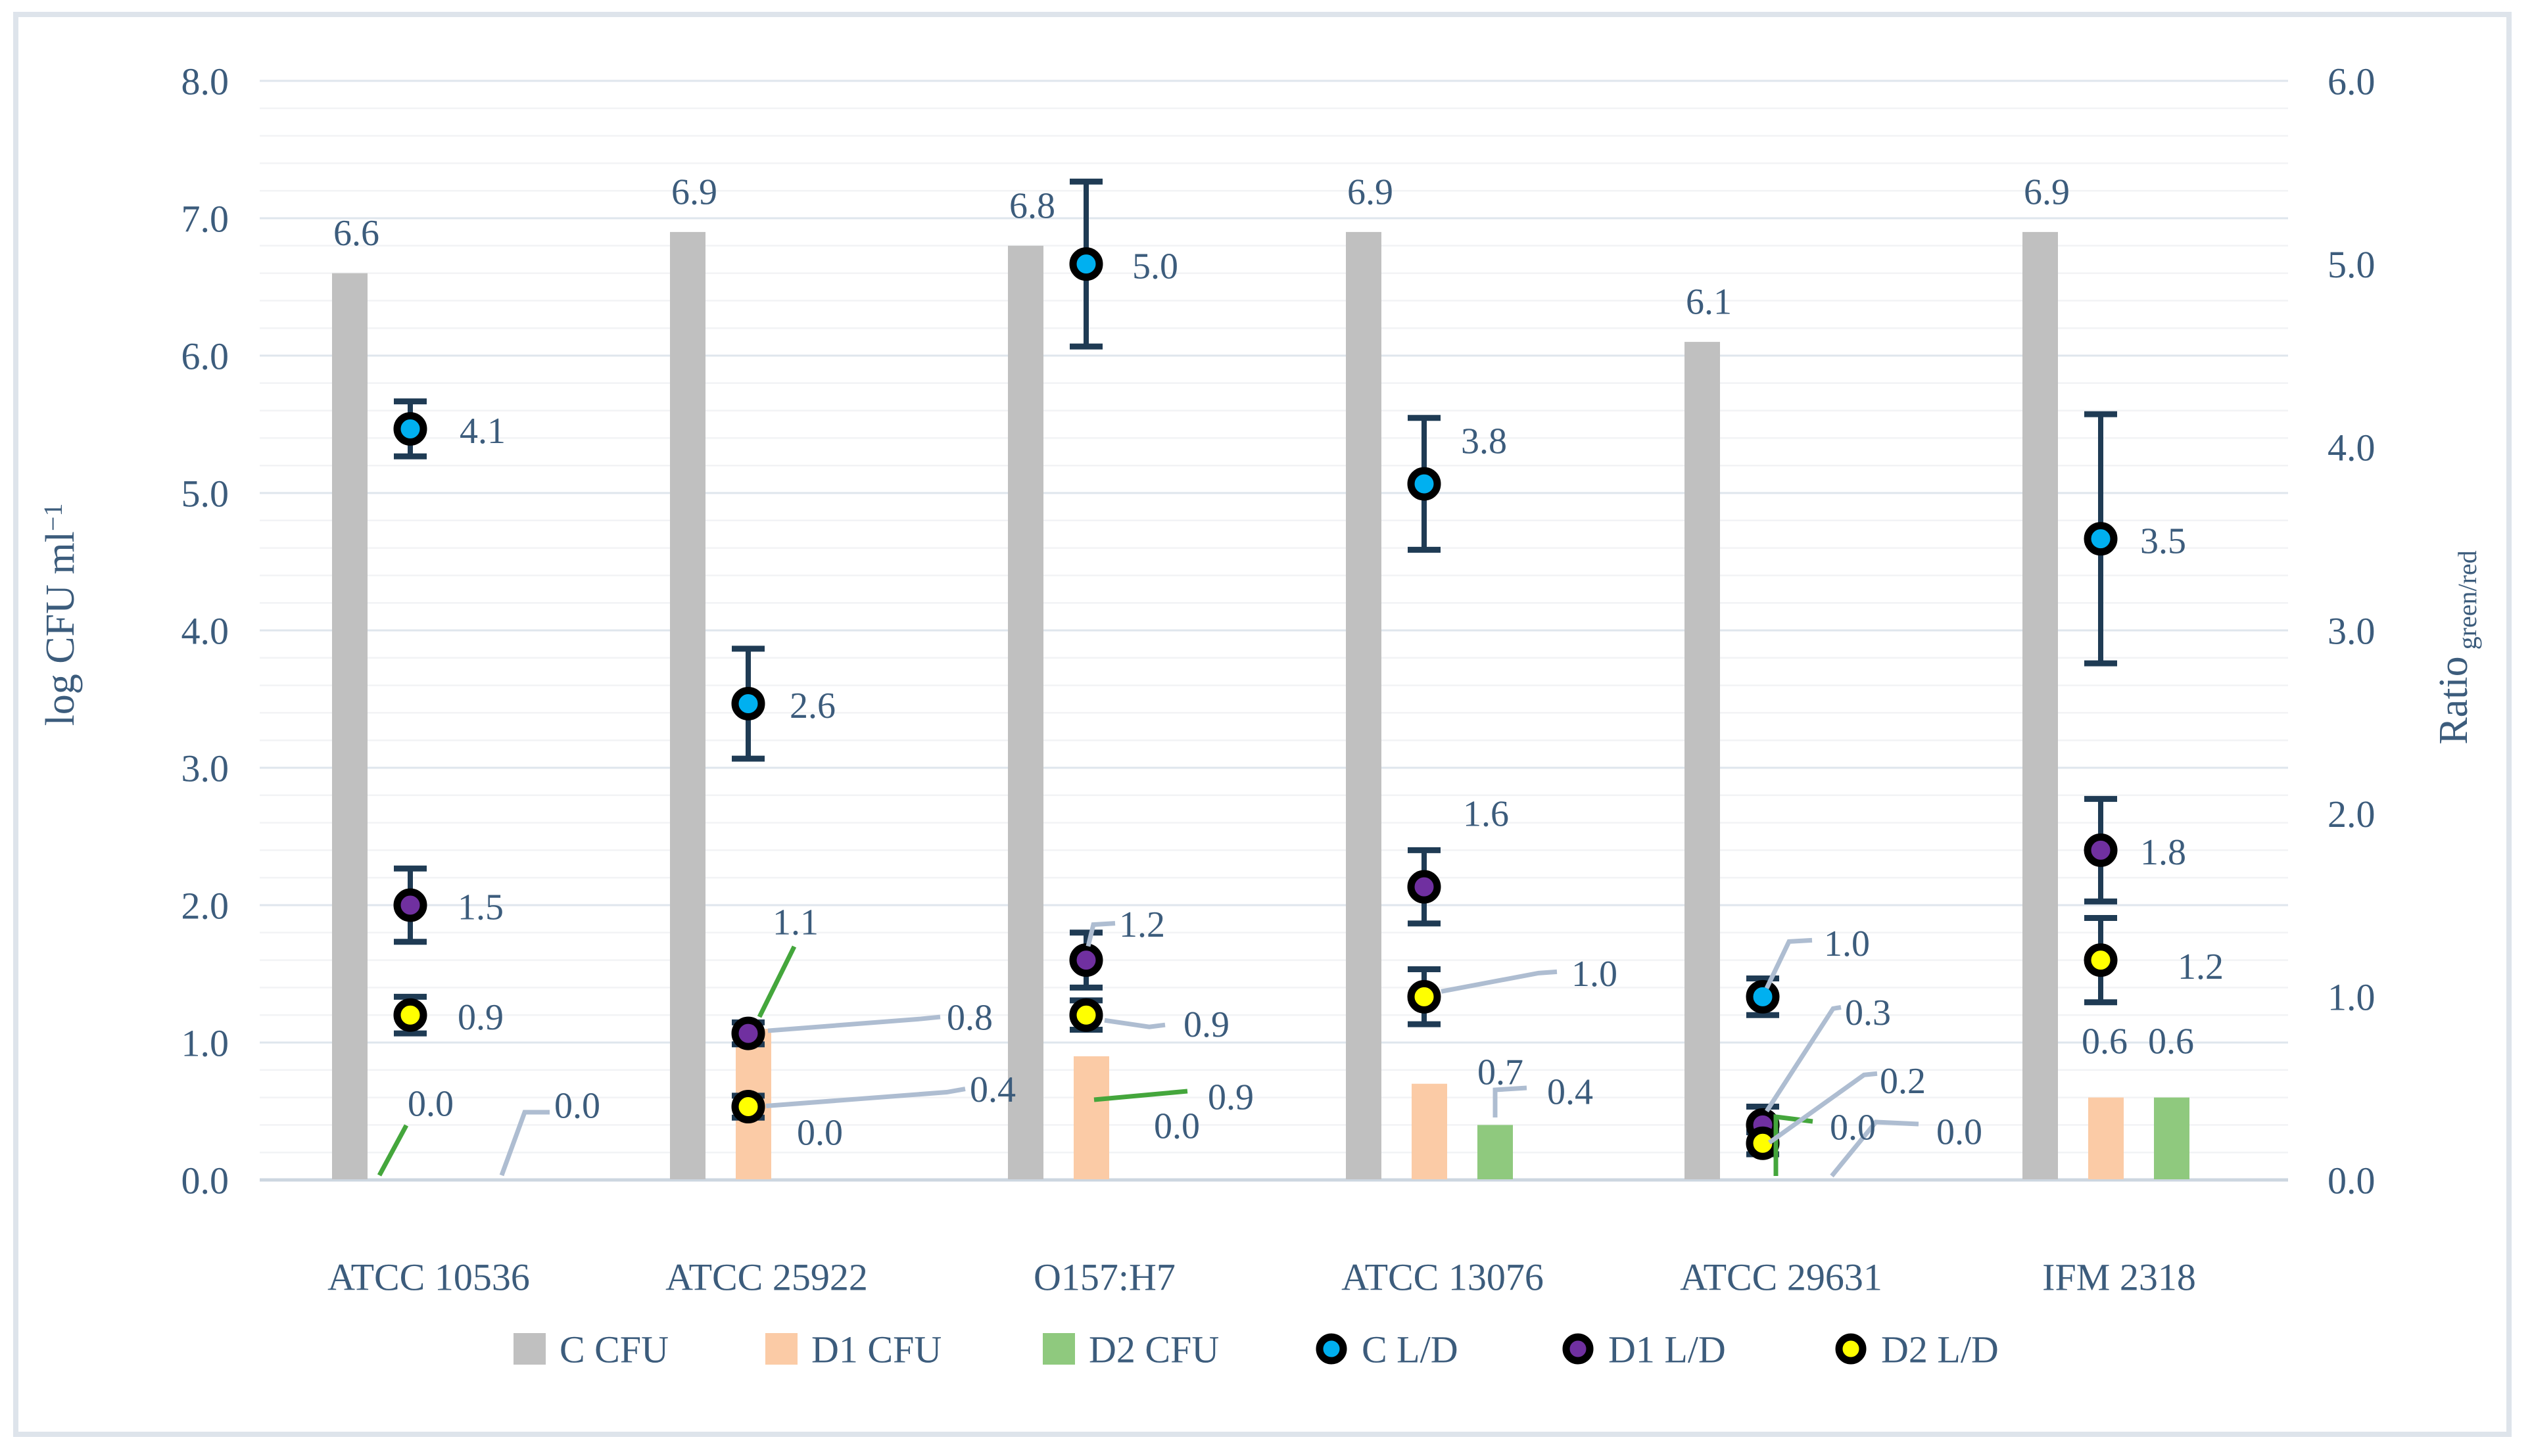  Describe the element at coordinates (205, 81) in the screenshot. I see `left-axis-tick: 8.0` at that location.